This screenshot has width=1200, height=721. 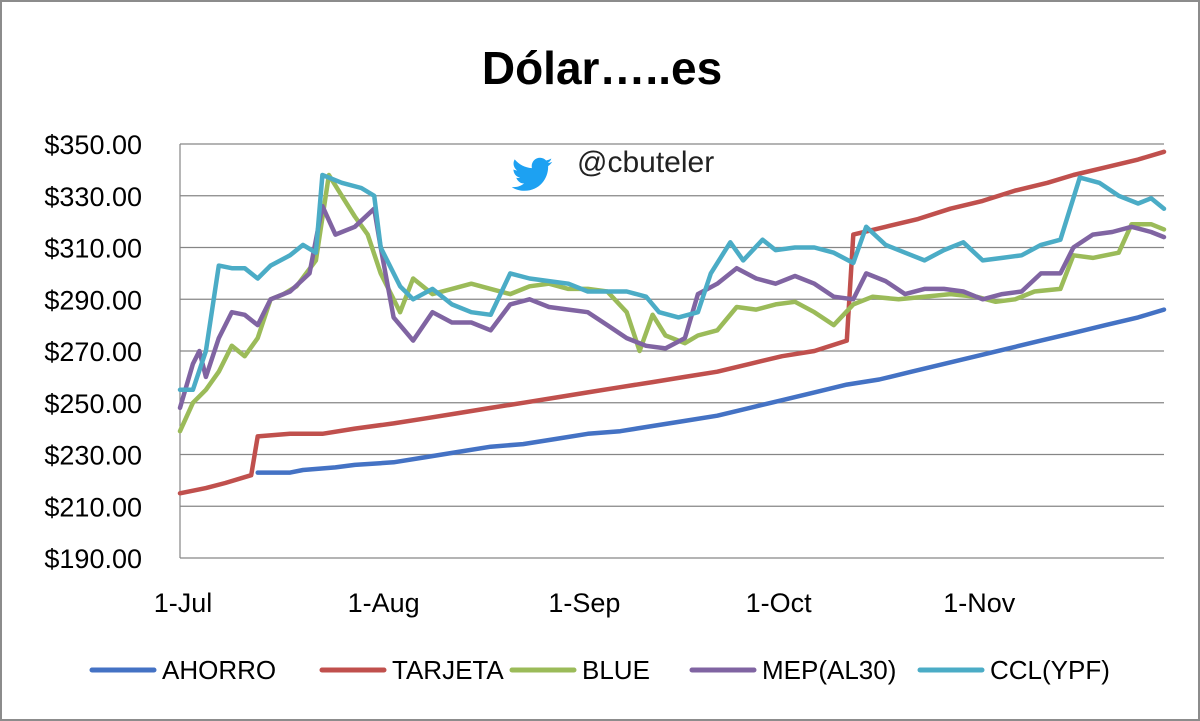 I want to click on legend-label: CCL(YPF), so click(x=1050, y=670).